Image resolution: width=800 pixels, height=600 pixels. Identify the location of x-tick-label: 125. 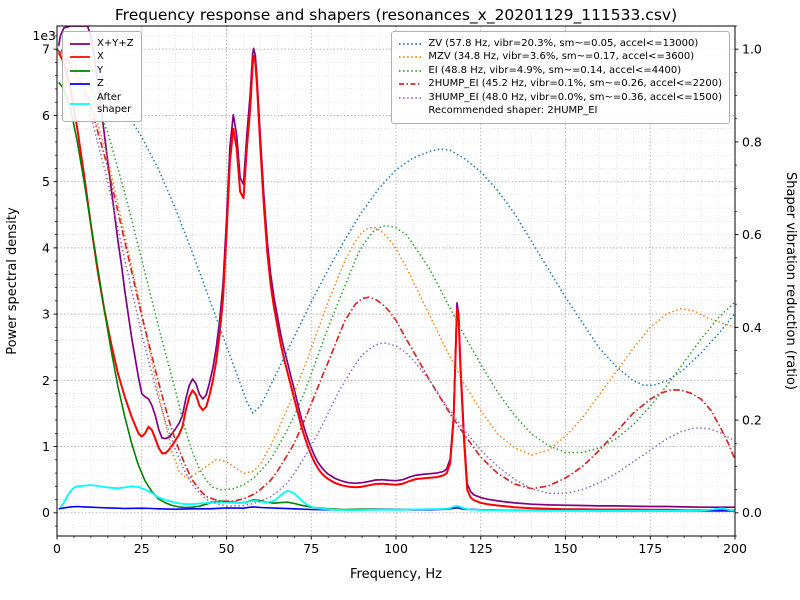
(481, 548).